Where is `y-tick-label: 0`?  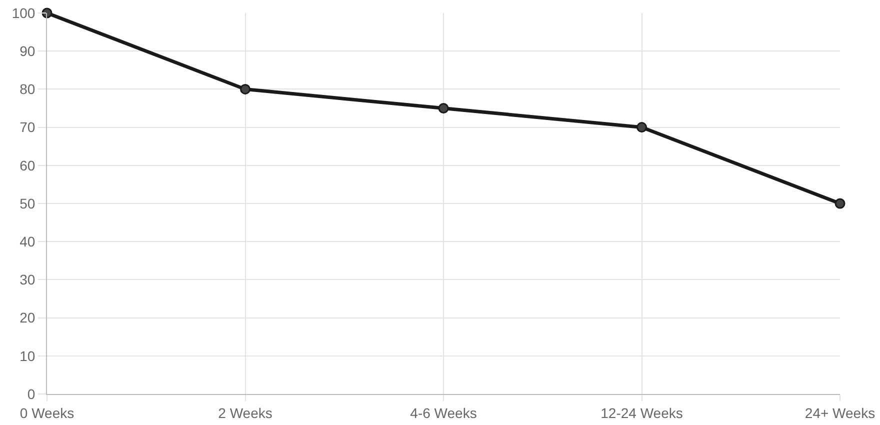
y-tick-label: 0 is located at coordinates (31, 394).